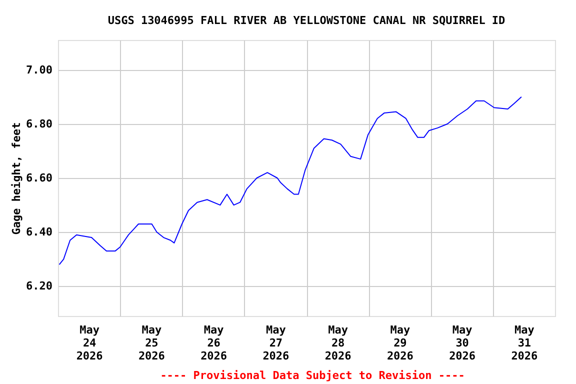 This screenshot has height=384, width=576. Describe the element at coordinates (307, 20) in the screenshot. I see `chart-title: USGS 13046995 FALL RIVER AB YELLOWSTONE CANAL NR SQUIRREL ID` at that location.